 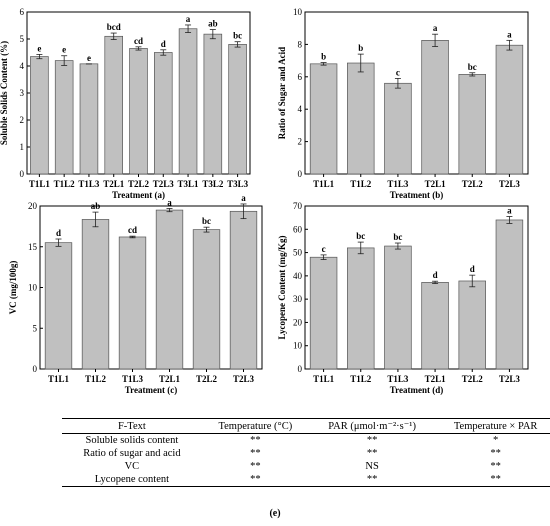 I want to click on table-header: F-Text, so click(x=132, y=426).